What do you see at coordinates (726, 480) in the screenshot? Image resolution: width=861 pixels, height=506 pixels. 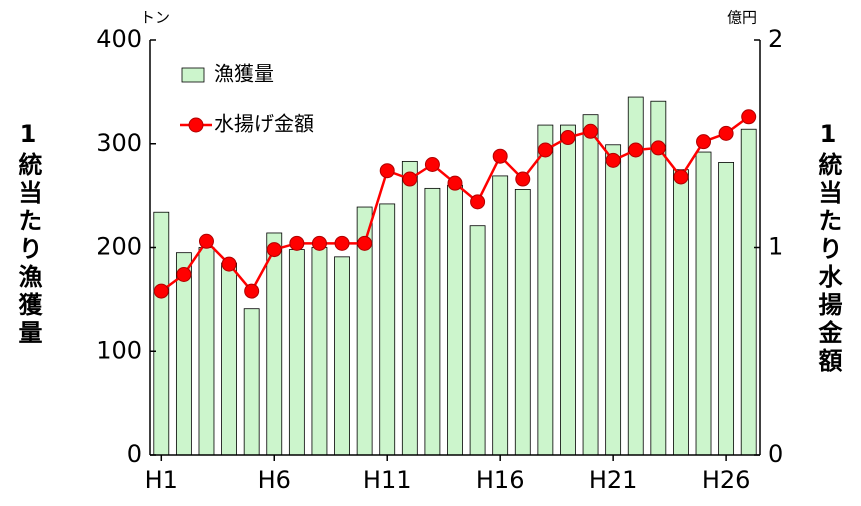 I see `x-tick-label: H26` at bounding box center [726, 480].